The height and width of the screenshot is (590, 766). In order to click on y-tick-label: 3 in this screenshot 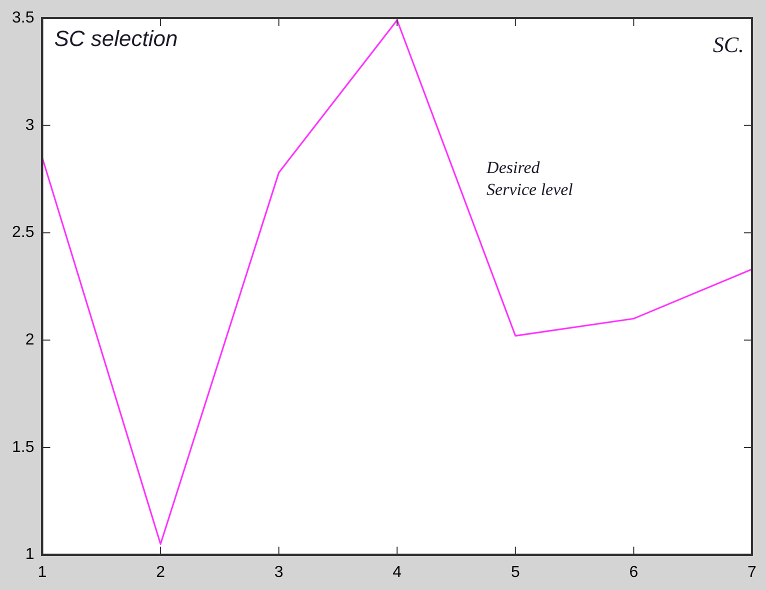, I will do `click(29, 125)`.